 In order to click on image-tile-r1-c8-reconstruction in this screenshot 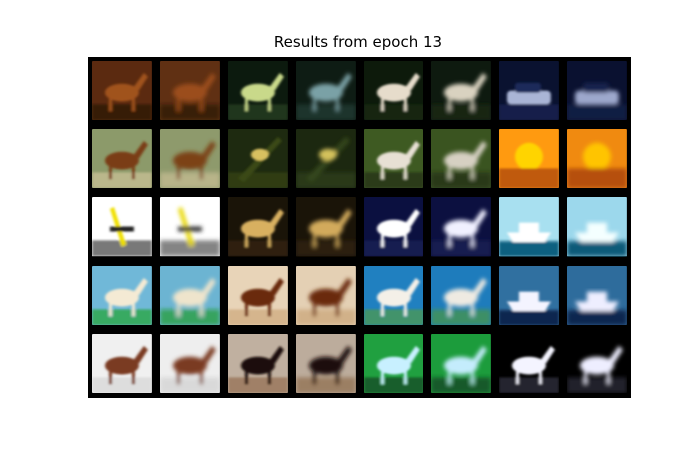, I will do `click(597, 91)`.